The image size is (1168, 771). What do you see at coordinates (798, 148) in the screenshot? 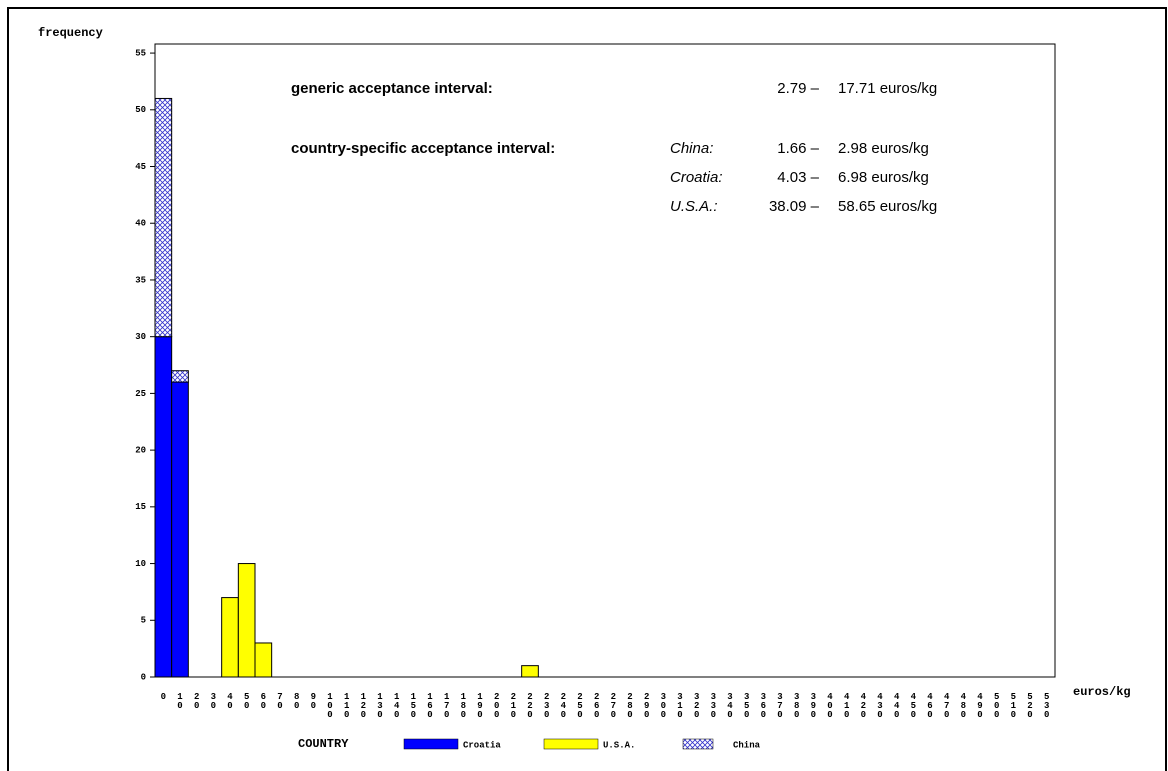
I see `annotation: 1.66 –` at bounding box center [798, 148].